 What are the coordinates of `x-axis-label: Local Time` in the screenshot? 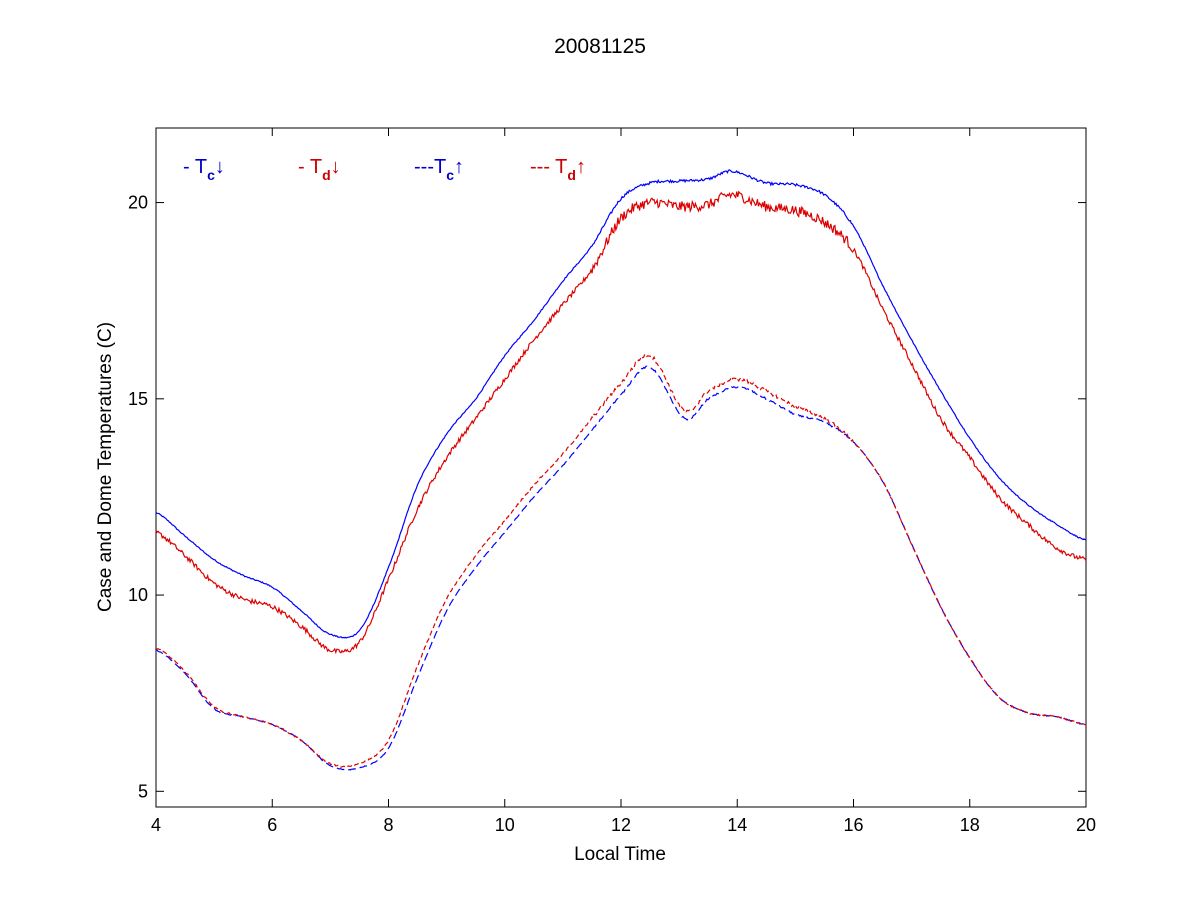 It's located at (620, 854).